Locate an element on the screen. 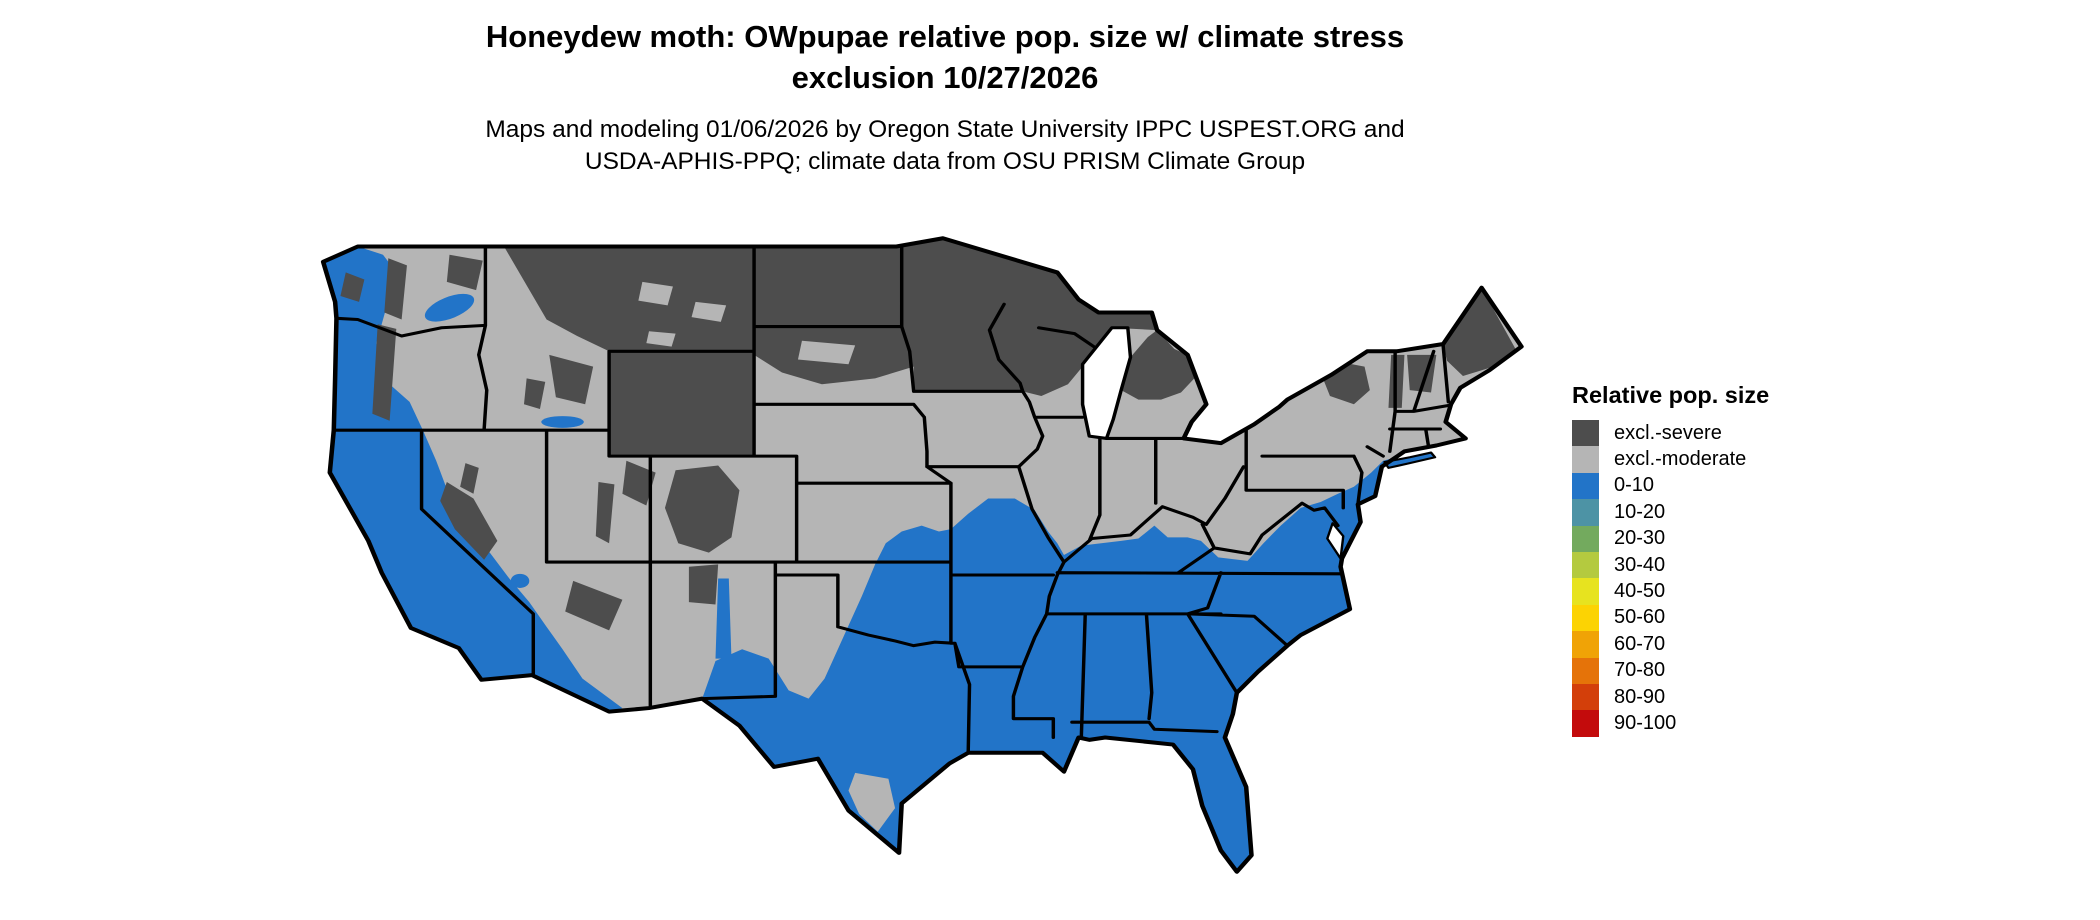  legend-item-excl-severe: excl.-severe is located at coordinates (1670, 433).